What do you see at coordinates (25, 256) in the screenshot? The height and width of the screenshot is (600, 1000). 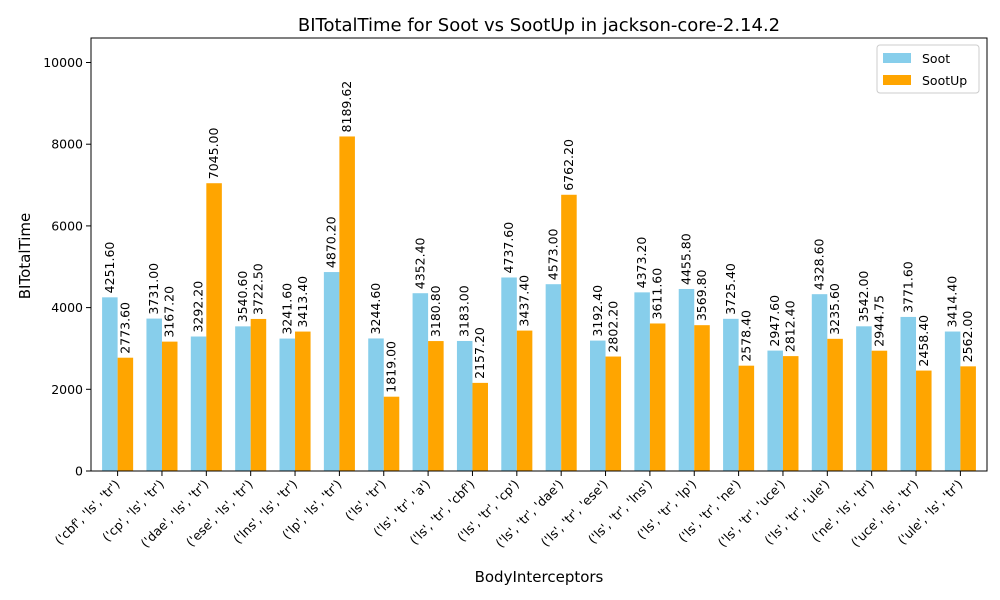 I see `y-axis-label: BITotalTime` at bounding box center [25, 256].